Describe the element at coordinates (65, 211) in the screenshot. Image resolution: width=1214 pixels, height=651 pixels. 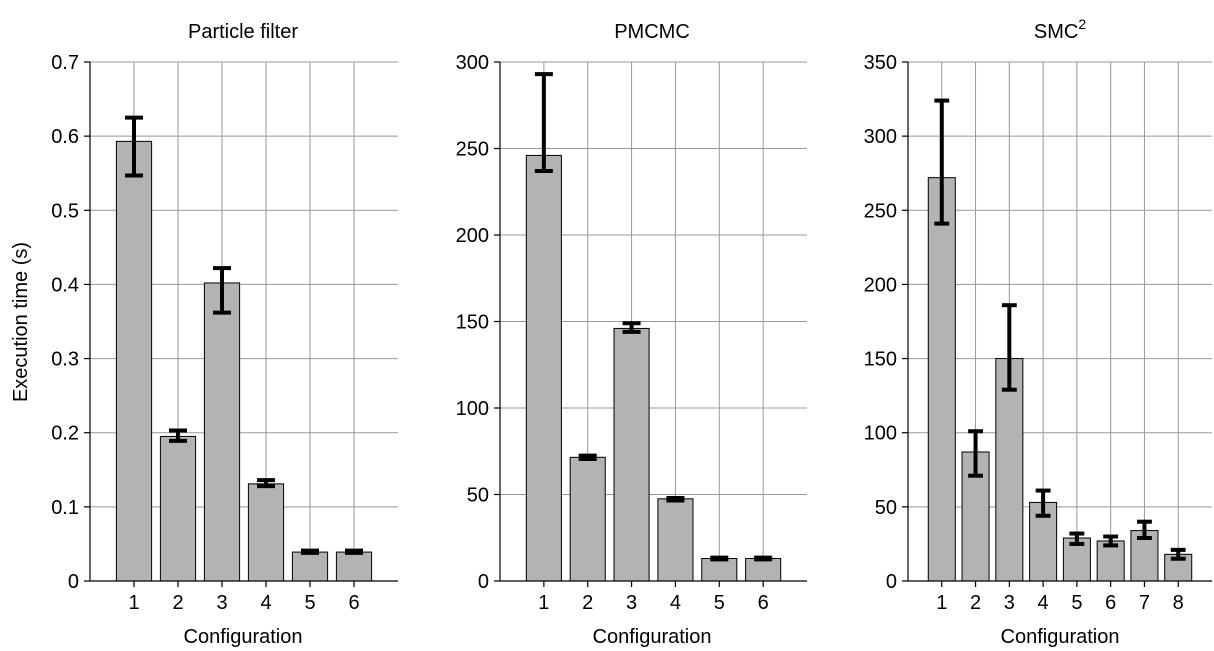
I see `y-tick-label: 0.5` at that location.